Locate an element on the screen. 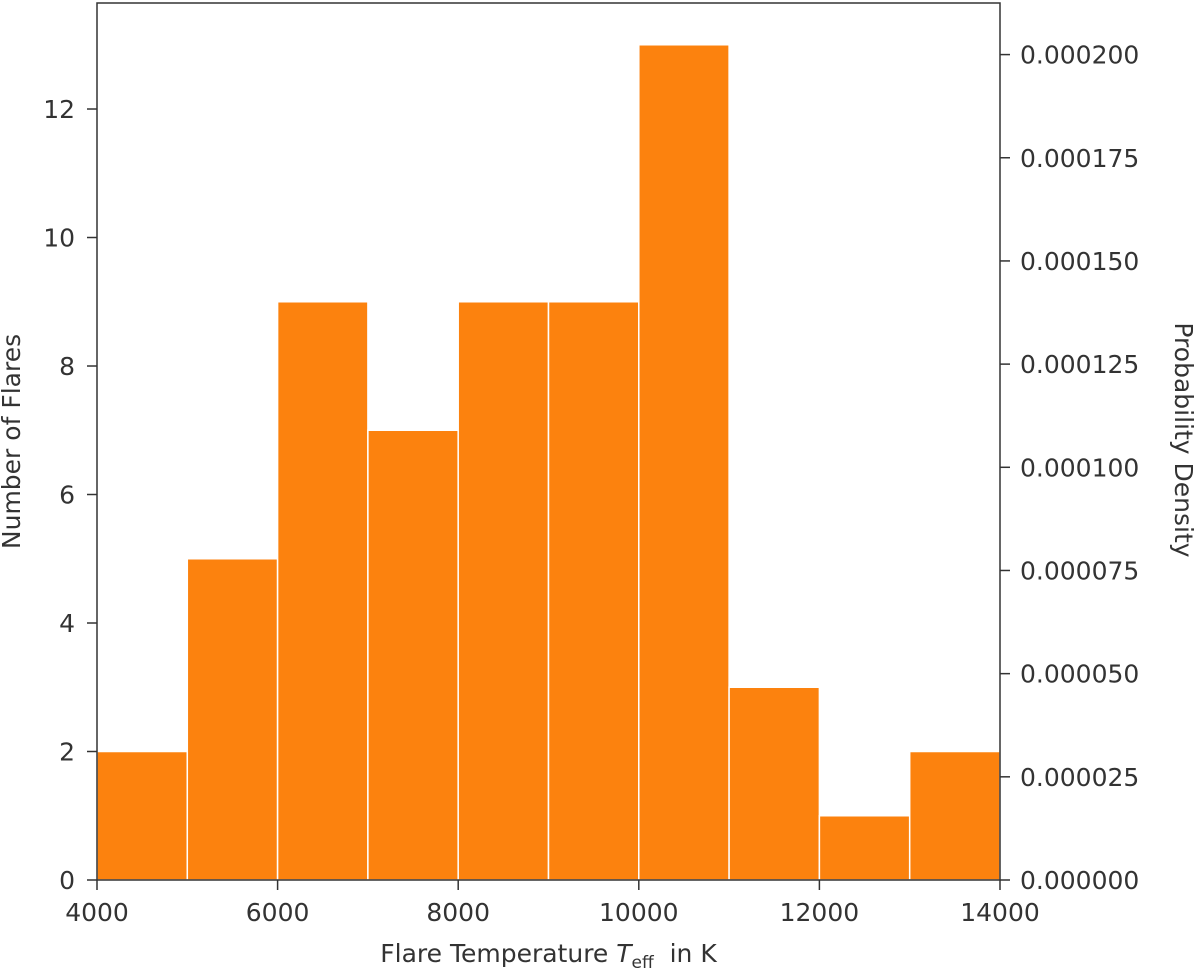 This screenshot has height=970, width=1200. y-axis-ticks: 0 2 4 6 8 10 12 is located at coordinates (70, 495).